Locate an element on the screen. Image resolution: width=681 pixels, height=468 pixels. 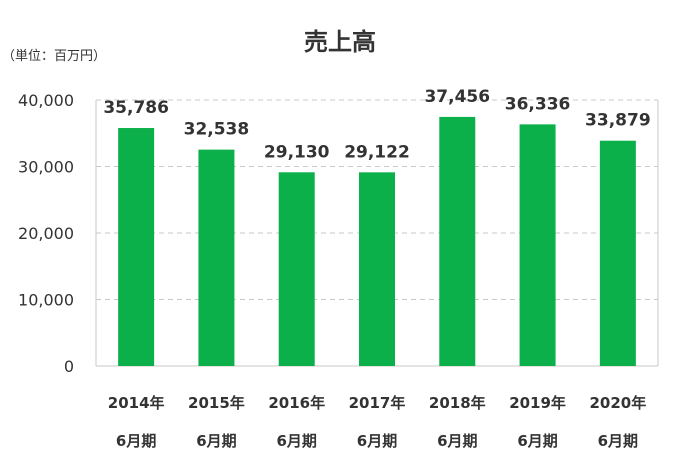
chart-title: 売上高 is located at coordinates (340, 42).